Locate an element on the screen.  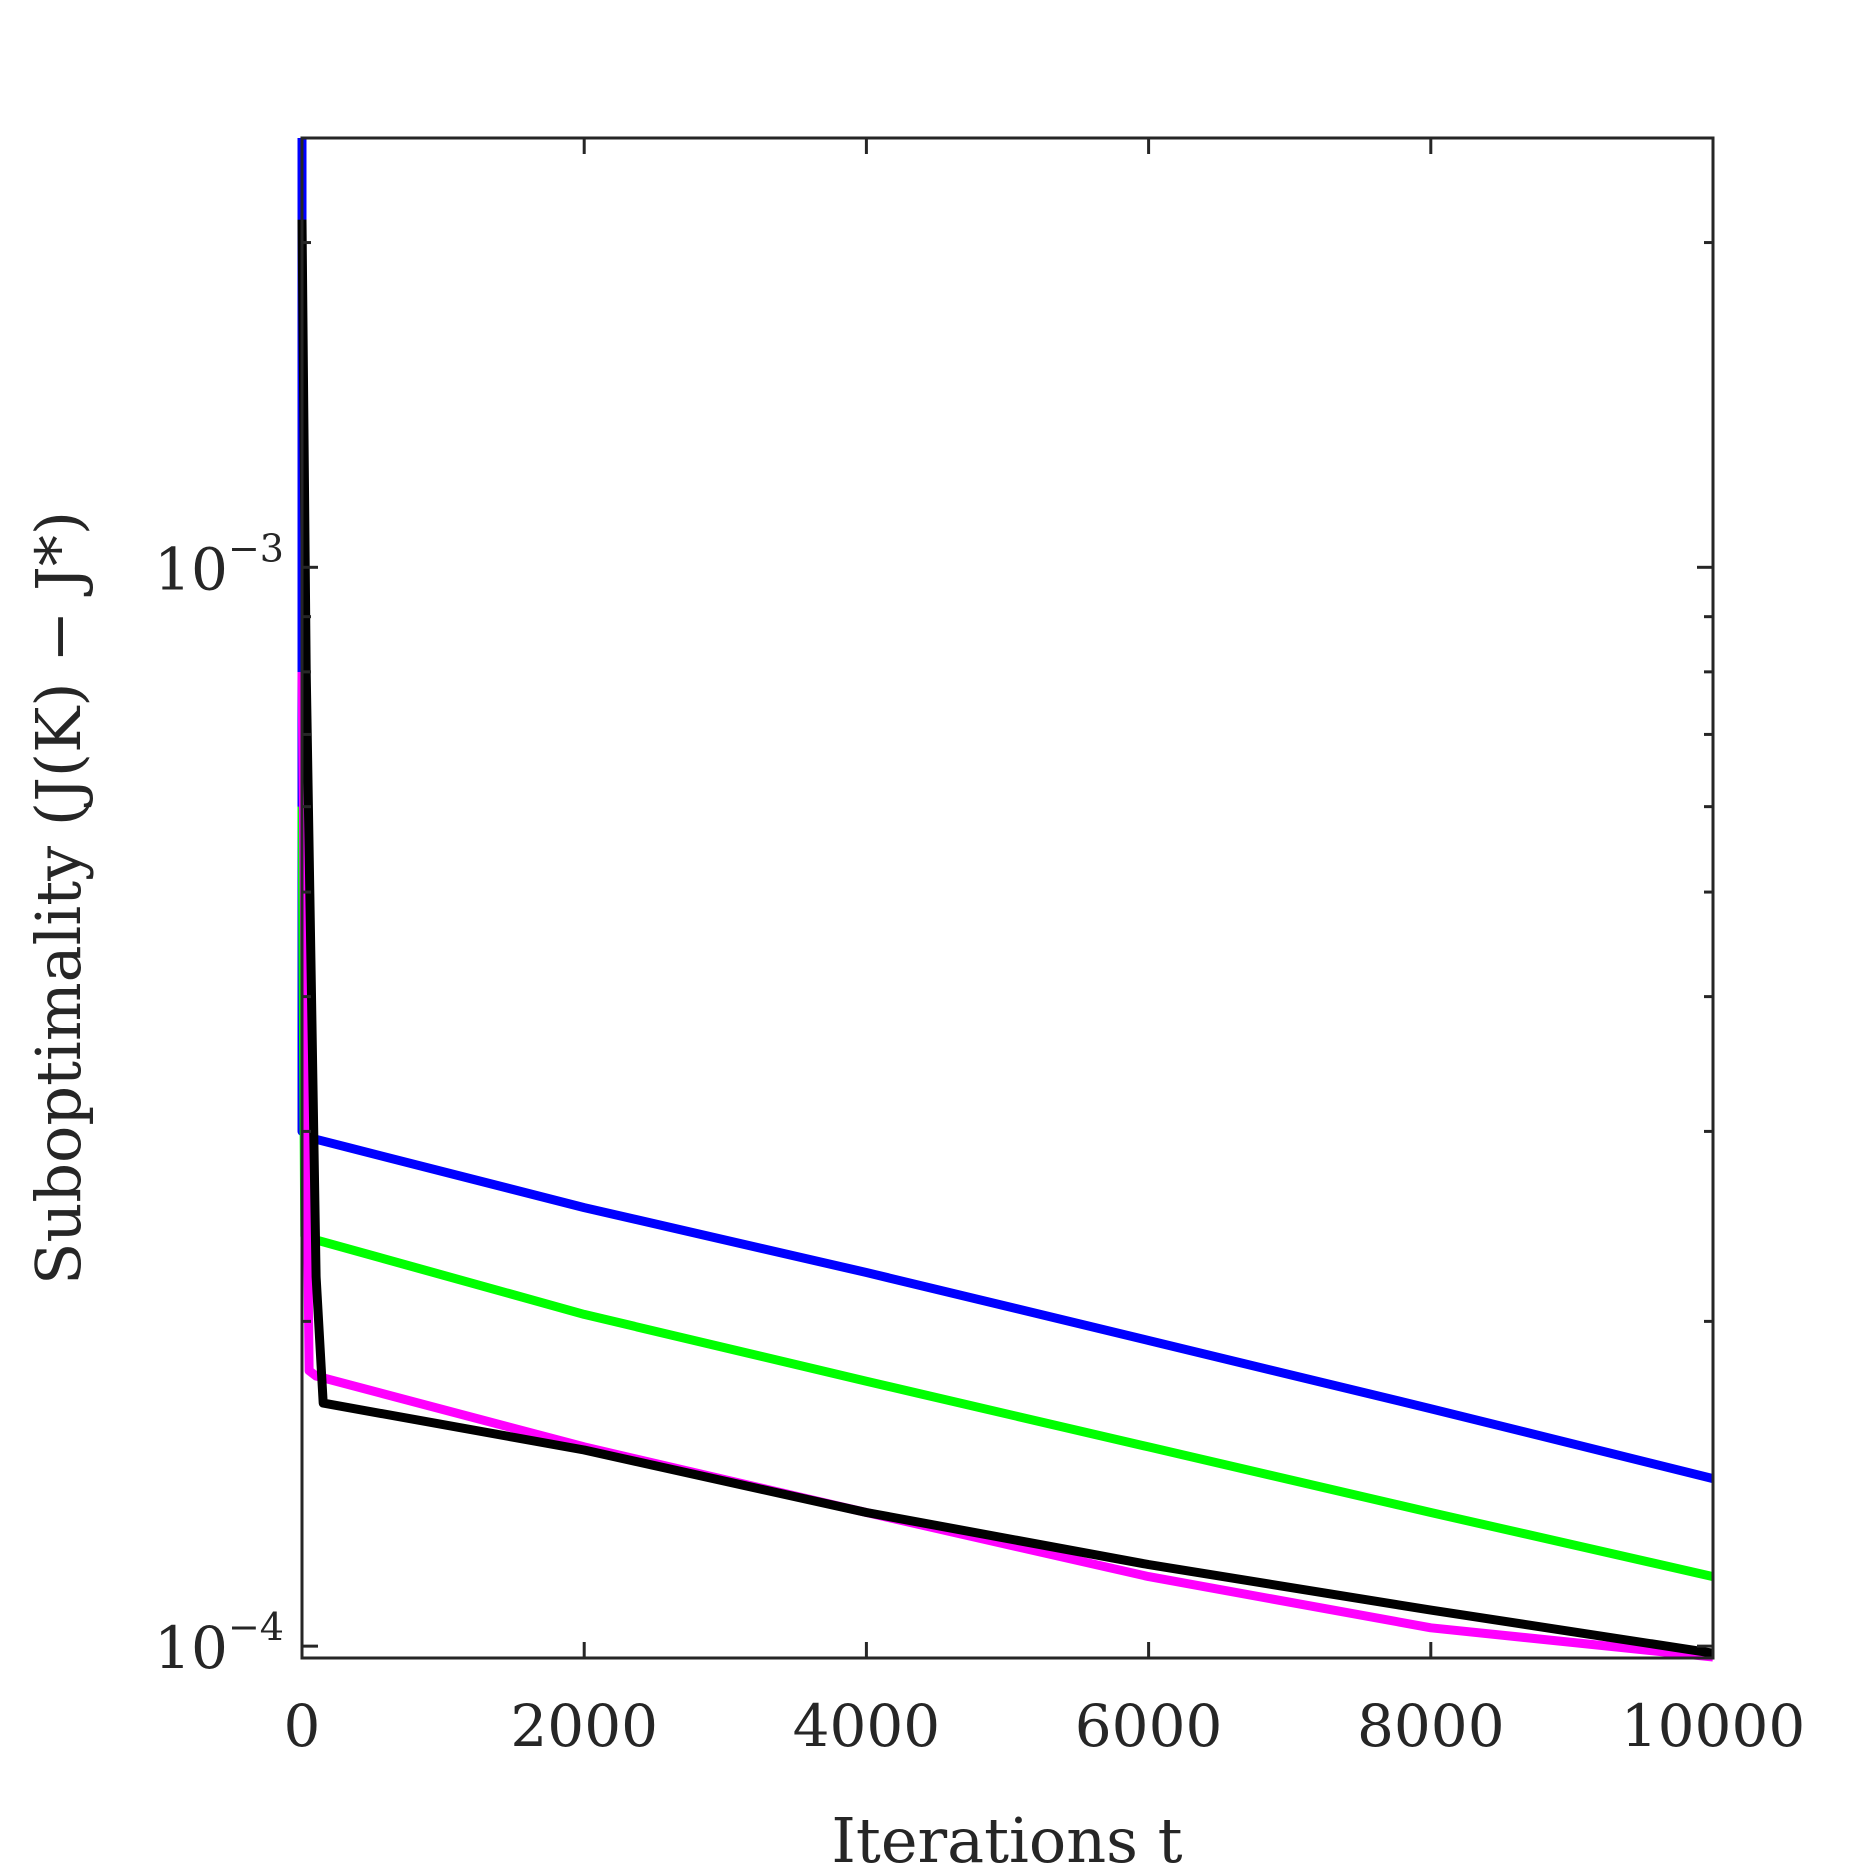
x-axis-title: Iterations t is located at coordinates (1006, 1839).